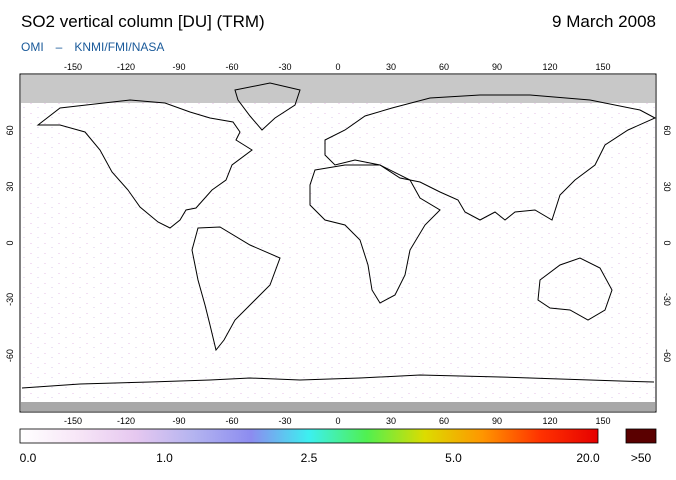  What do you see at coordinates (236, 289) in the screenshot?
I see `coastline-south-america` at bounding box center [236, 289].